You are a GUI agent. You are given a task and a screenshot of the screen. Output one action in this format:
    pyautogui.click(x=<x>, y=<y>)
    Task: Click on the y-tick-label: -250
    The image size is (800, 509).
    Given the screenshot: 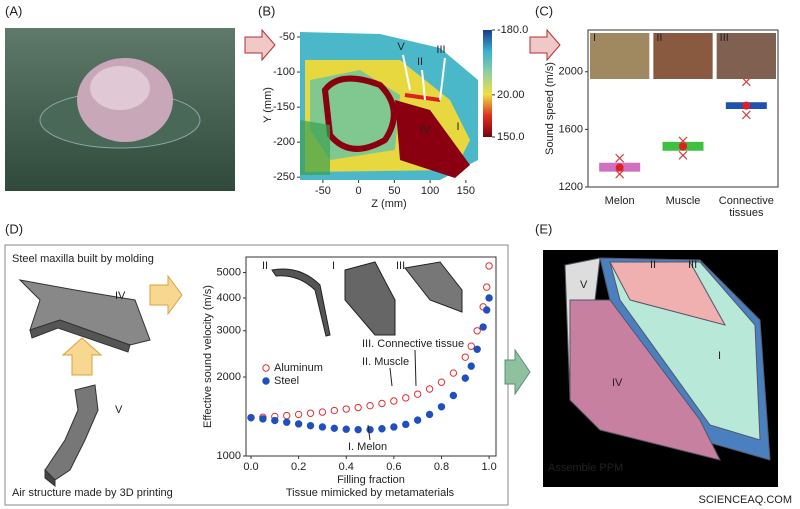 What is the action you would take?
    pyautogui.click(x=284, y=177)
    